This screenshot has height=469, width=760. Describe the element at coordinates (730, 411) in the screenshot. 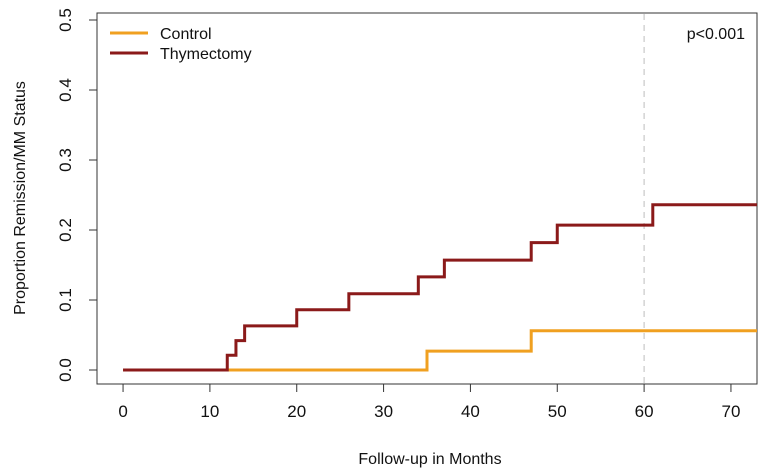

I see `x-tick-label: 70` at that location.